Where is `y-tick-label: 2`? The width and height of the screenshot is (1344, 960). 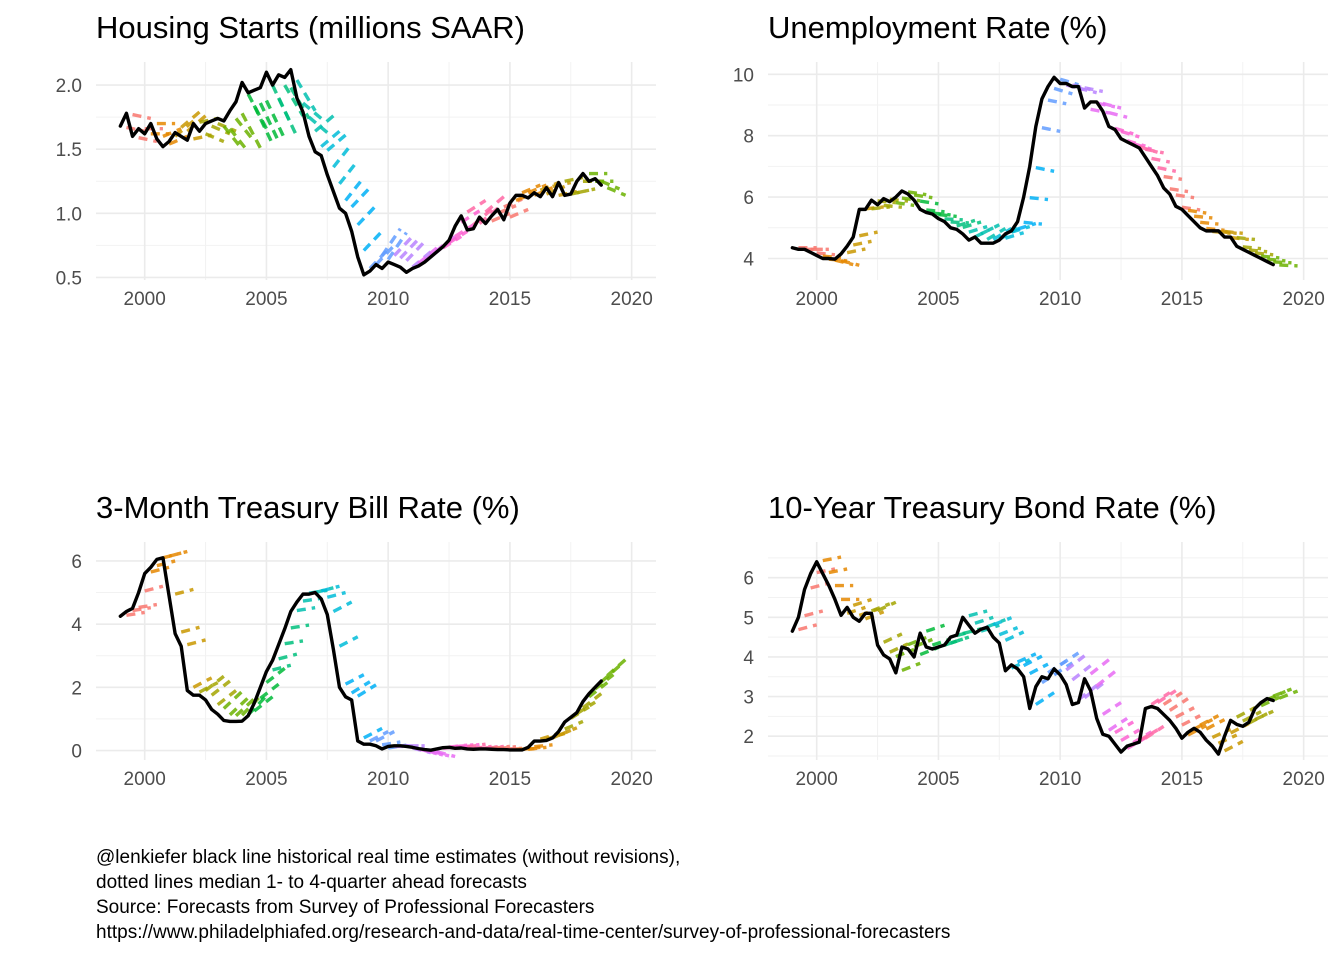
y-tick-label: 2 is located at coordinates (76, 688).